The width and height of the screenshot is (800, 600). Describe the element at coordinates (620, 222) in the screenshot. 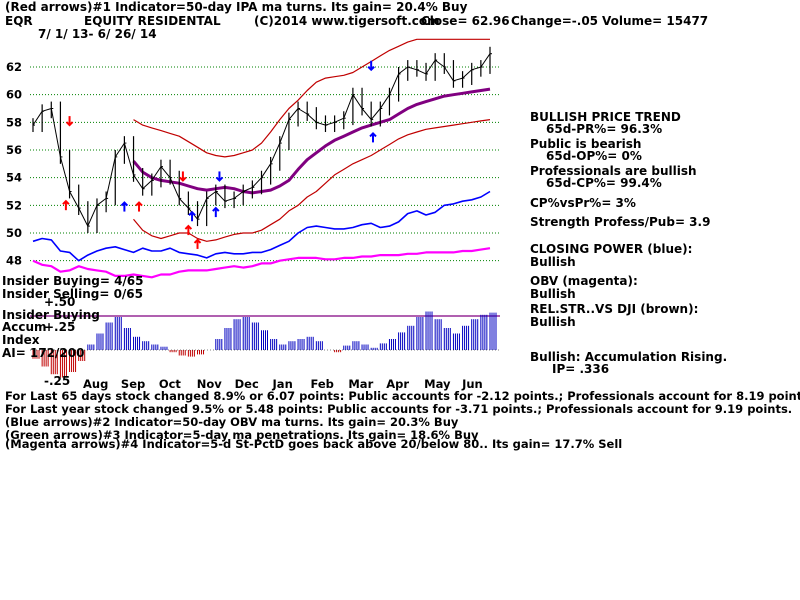

I see `strength-value: Strength Profess/Pub= 3.9` at that location.